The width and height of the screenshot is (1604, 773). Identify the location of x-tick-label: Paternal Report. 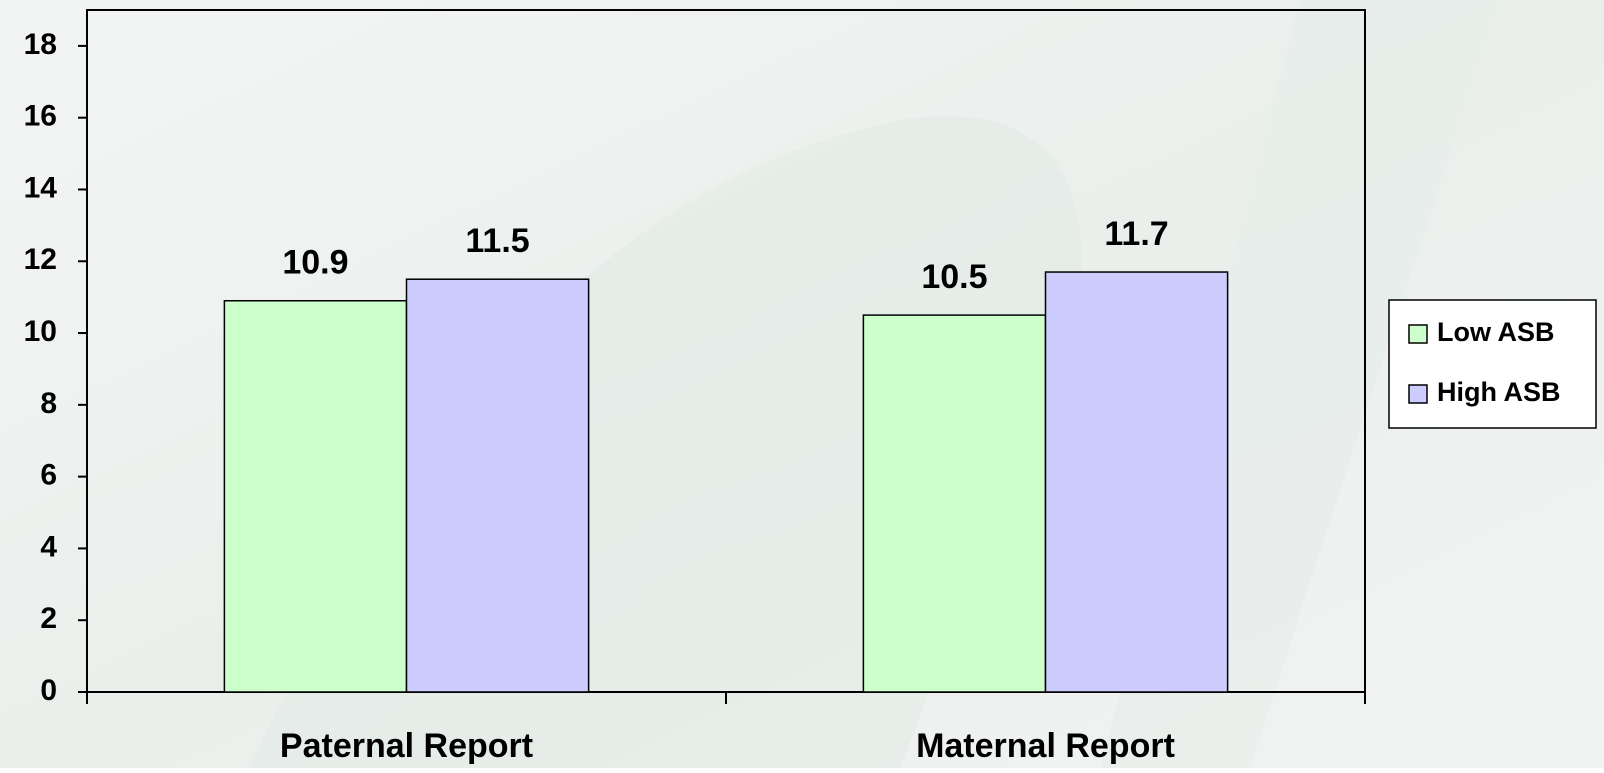
(406, 746).